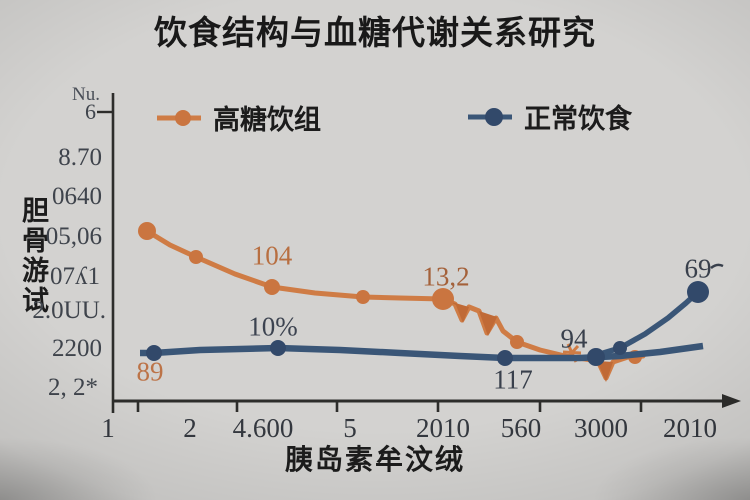  Describe the element at coordinates (86, 94) in the screenshot. I see `y-axis-corner-note: Nu.` at that location.